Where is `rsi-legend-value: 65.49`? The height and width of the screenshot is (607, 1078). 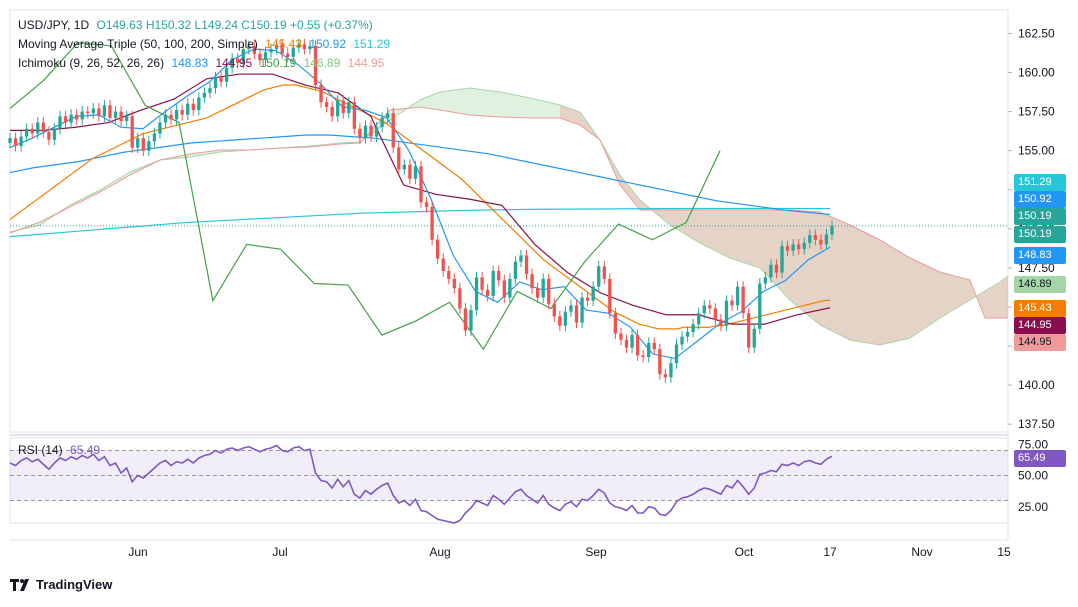 rsi-legend-value: 65.49 is located at coordinates (85, 450).